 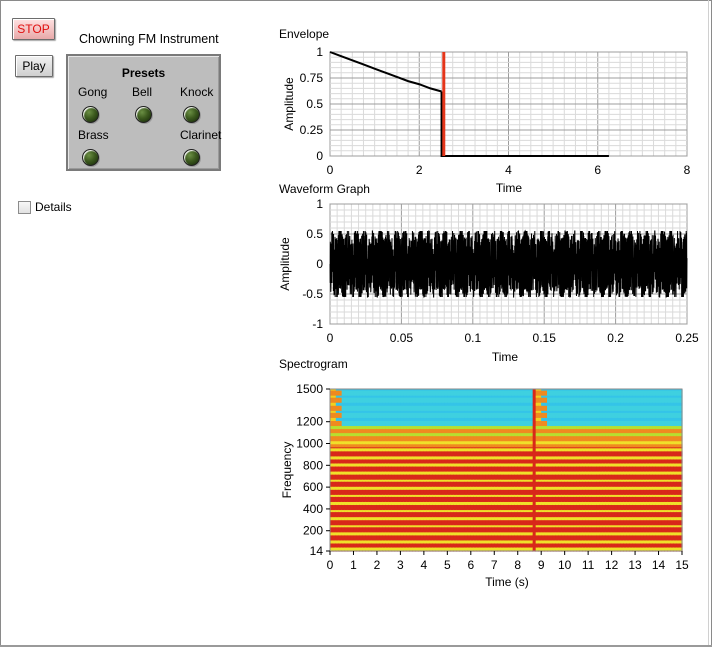 What do you see at coordinates (191, 157) in the screenshot?
I see `preset-clarinet-led` at bounding box center [191, 157].